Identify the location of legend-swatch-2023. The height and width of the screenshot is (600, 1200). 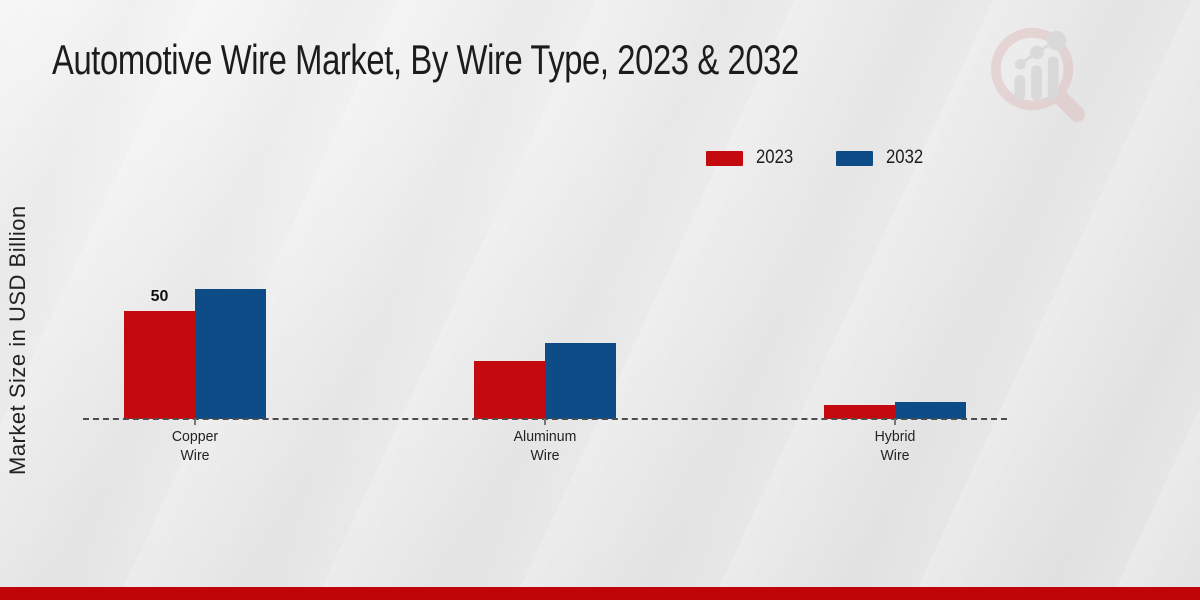
(724, 158).